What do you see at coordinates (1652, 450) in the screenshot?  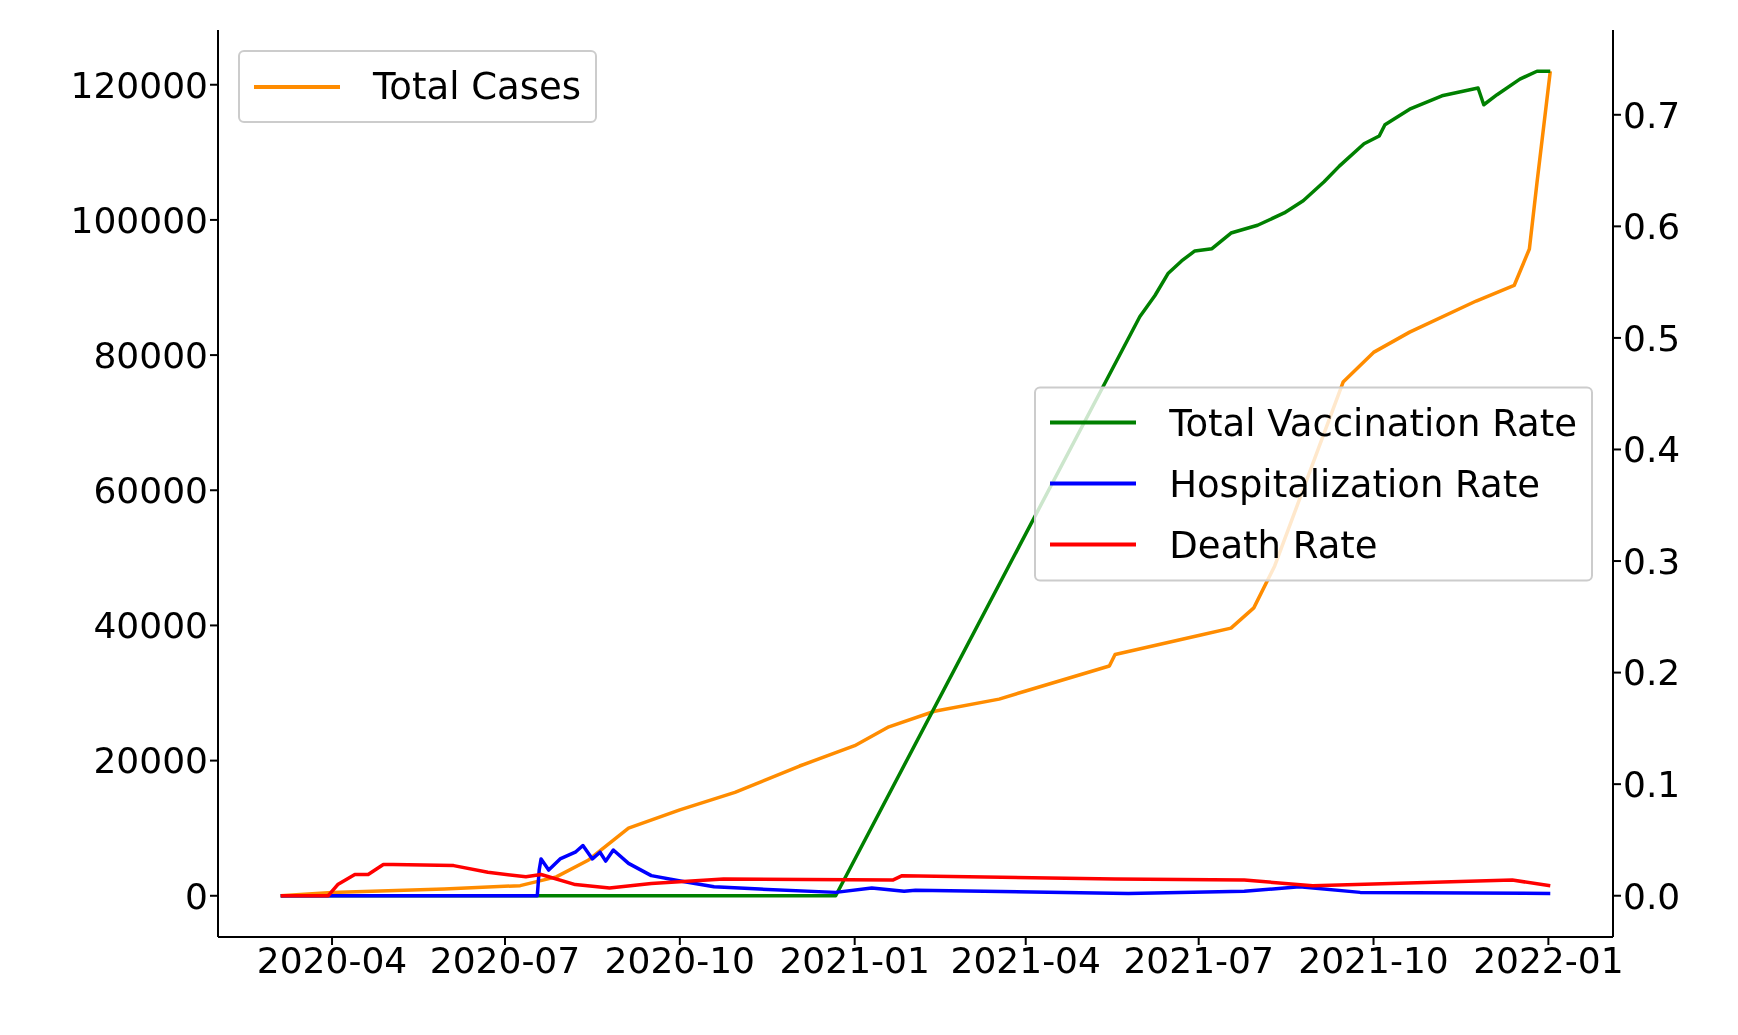 I see `y2-tick-label: 0.4` at bounding box center [1652, 450].